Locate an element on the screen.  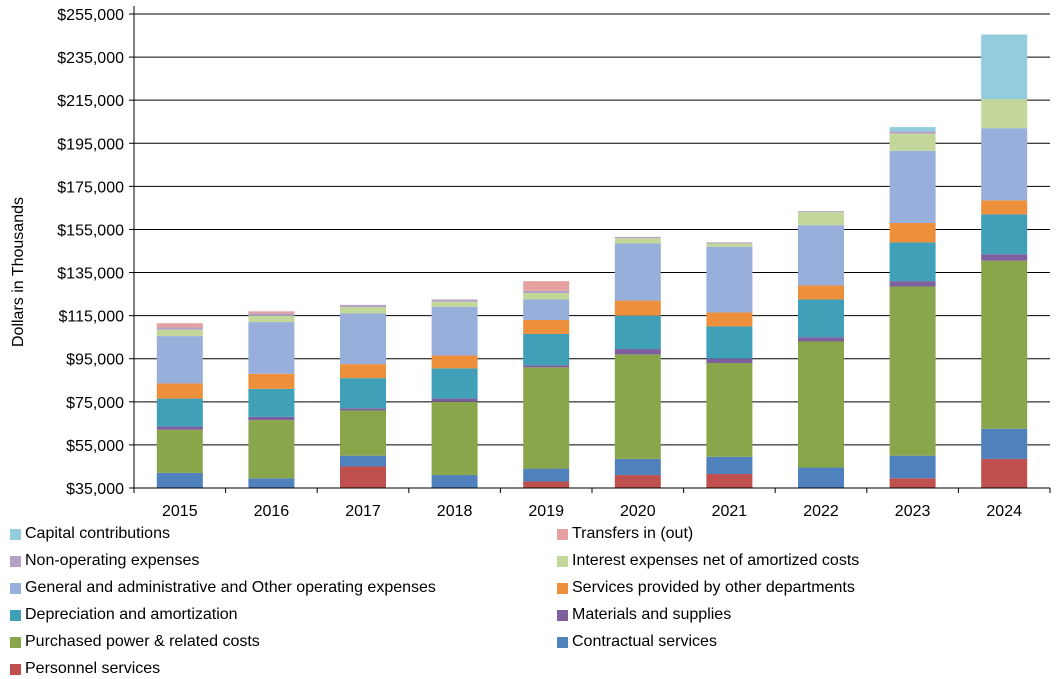
y-tick-label: $175,000 is located at coordinates (90, 187).